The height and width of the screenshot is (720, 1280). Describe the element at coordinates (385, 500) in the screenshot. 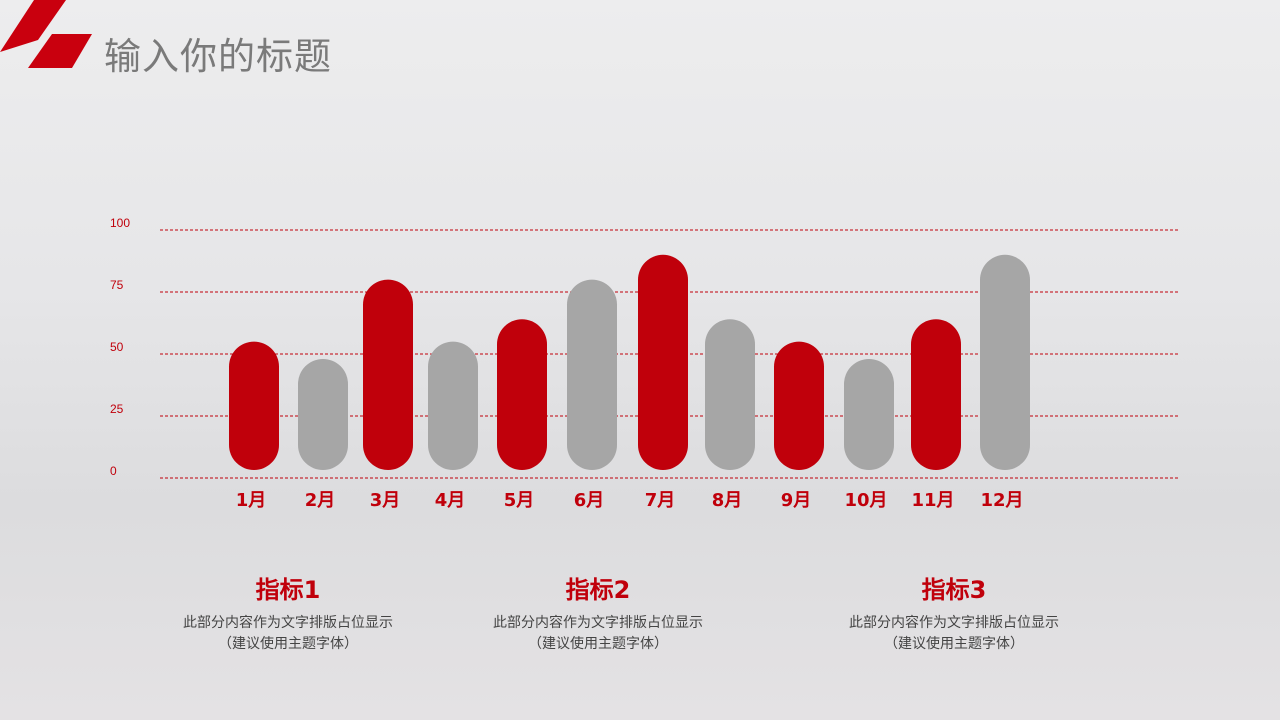

I see `x-tick-label: 3月` at that location.